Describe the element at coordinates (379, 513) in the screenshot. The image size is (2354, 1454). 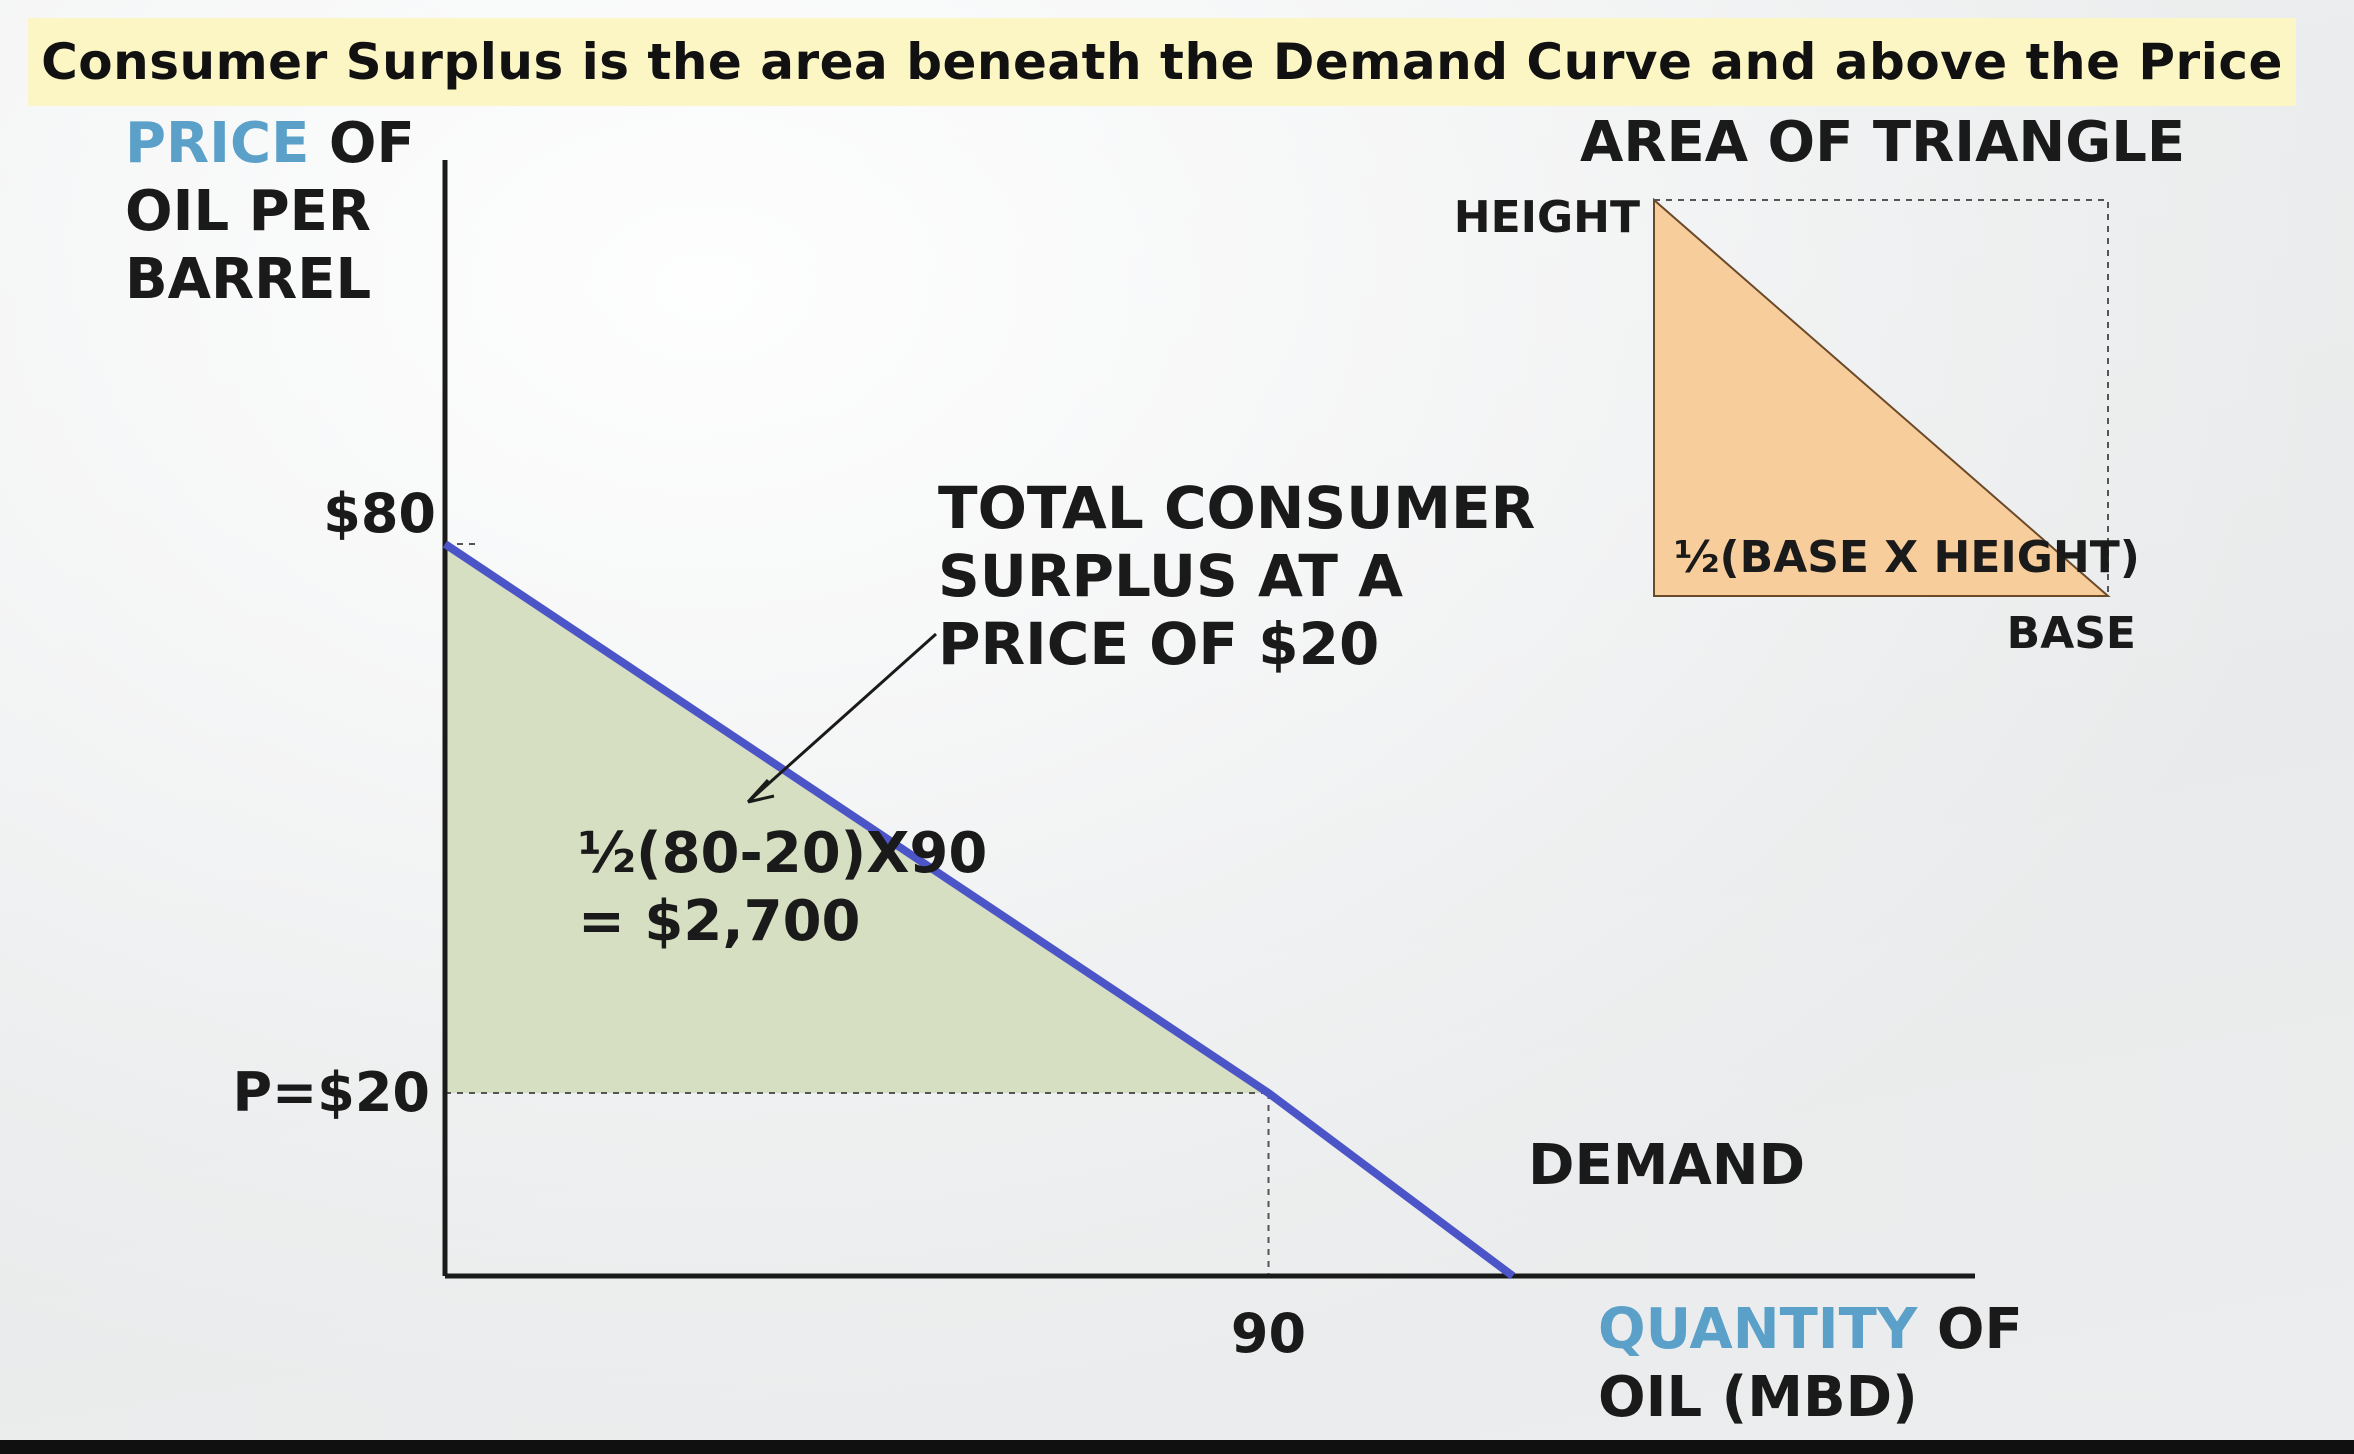
I see `y-tick-label-80: $80` at that location.